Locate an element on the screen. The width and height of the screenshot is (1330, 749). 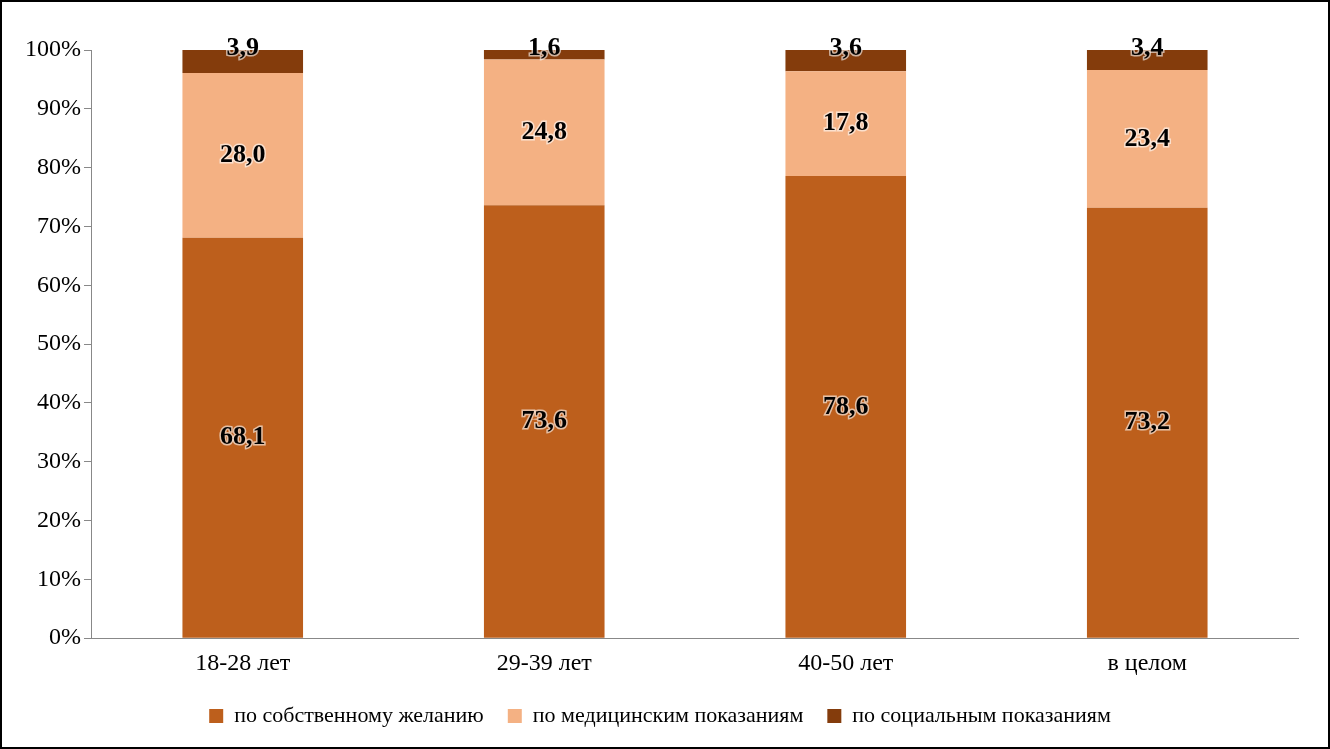
y-tick-label: 40% is located at coordinates (58, 401).